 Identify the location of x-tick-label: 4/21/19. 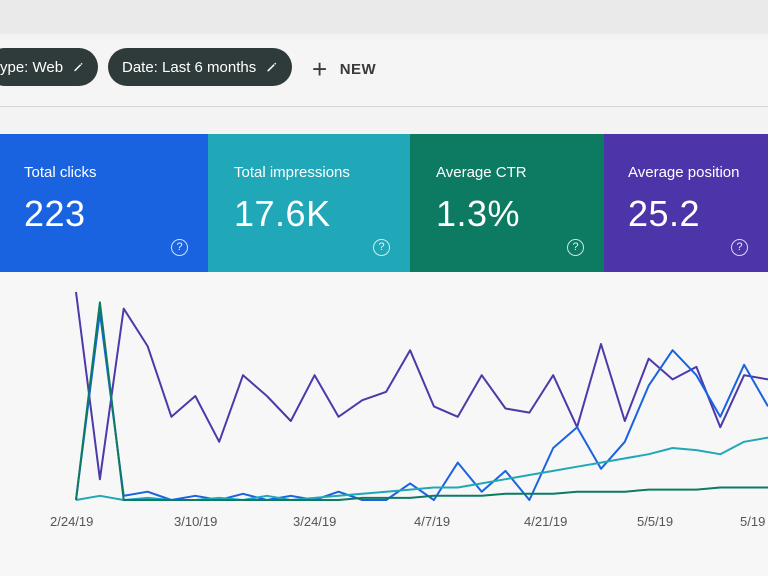
(546, 521).